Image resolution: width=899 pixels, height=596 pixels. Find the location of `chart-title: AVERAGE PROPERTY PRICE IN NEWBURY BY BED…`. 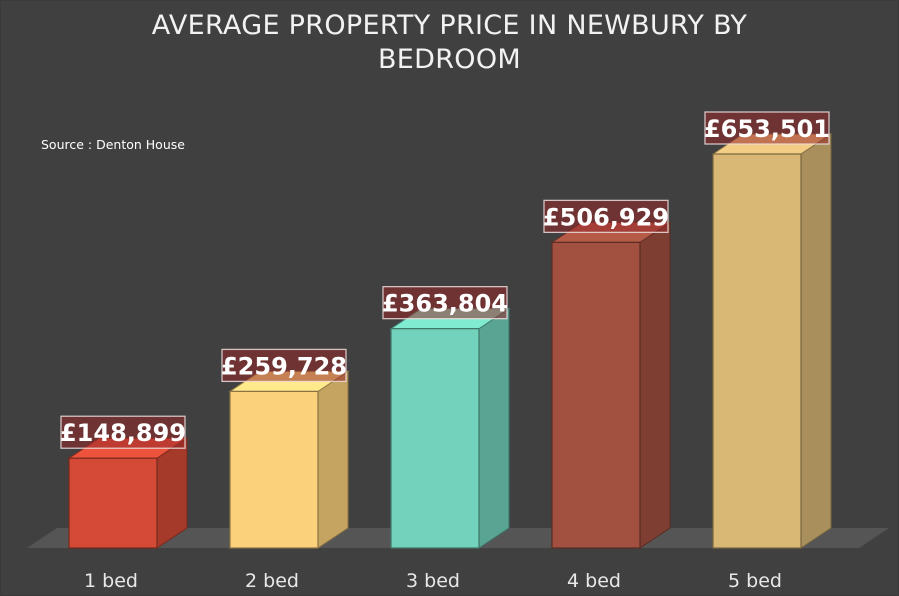

chart-title: AVERAGE PROPERTY PRICE IN NEWBURY BY BED… is located at coordinates (449, 43).